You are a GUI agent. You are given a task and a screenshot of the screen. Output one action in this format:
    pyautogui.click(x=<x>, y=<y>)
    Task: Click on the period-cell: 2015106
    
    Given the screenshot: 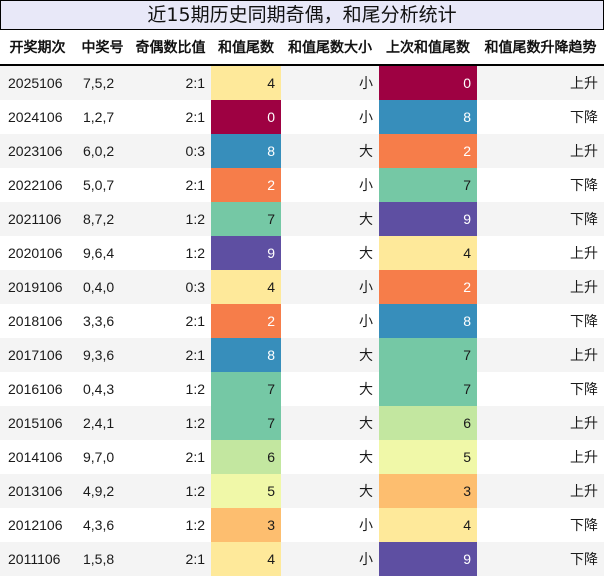 What is the action you would take?
    pyautogui.click(x=37, y=423)
    